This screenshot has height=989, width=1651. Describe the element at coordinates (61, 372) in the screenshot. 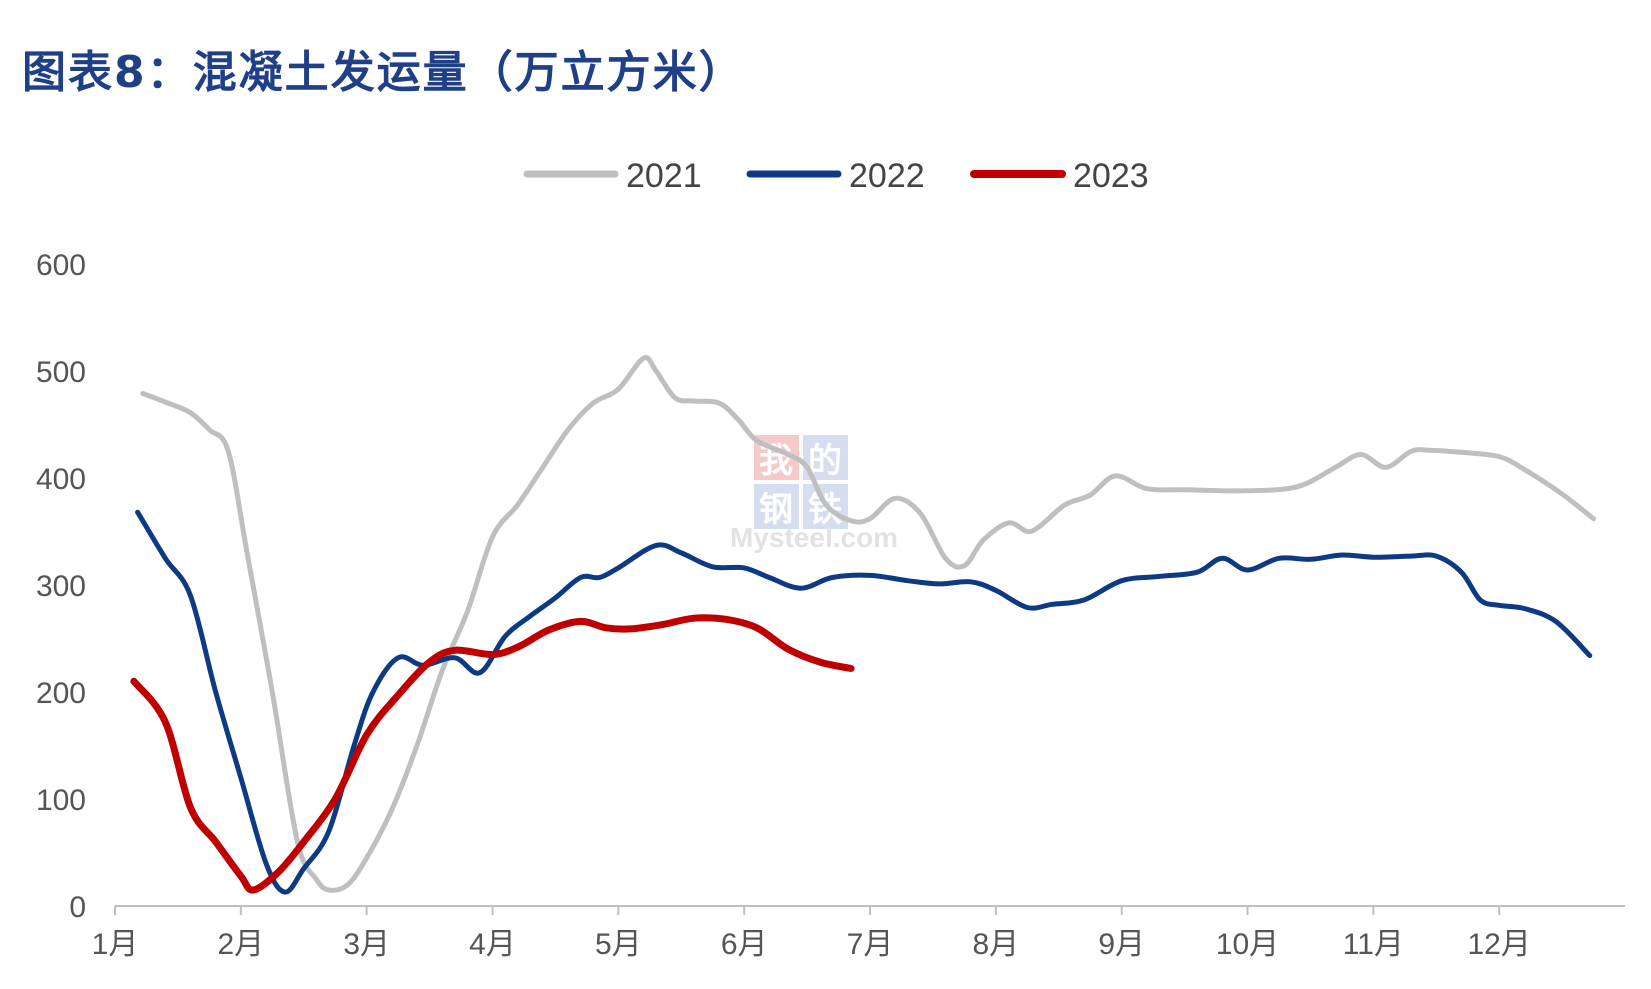

I see `y-tick-label: 500` at that location.